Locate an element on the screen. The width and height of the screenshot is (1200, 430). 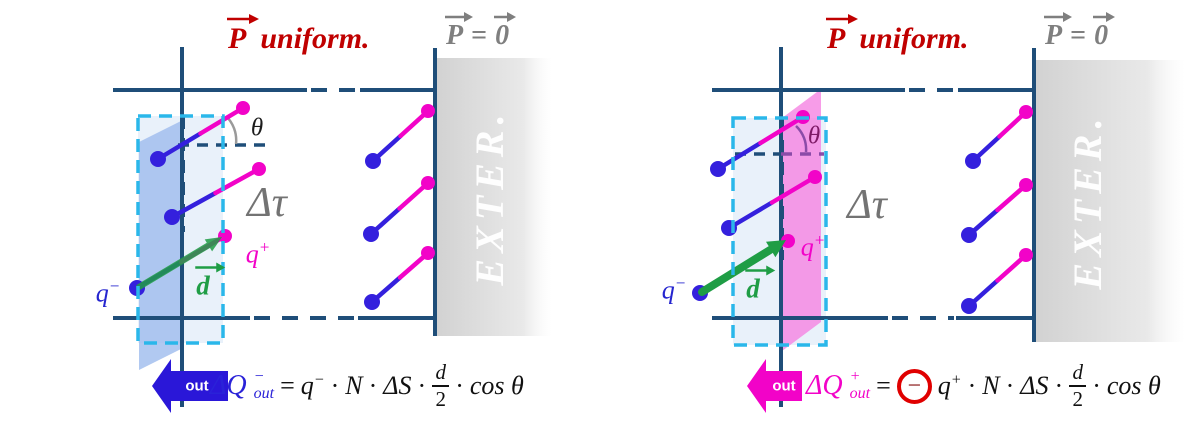
q-term: q+ is located at coordinates (950, 386).